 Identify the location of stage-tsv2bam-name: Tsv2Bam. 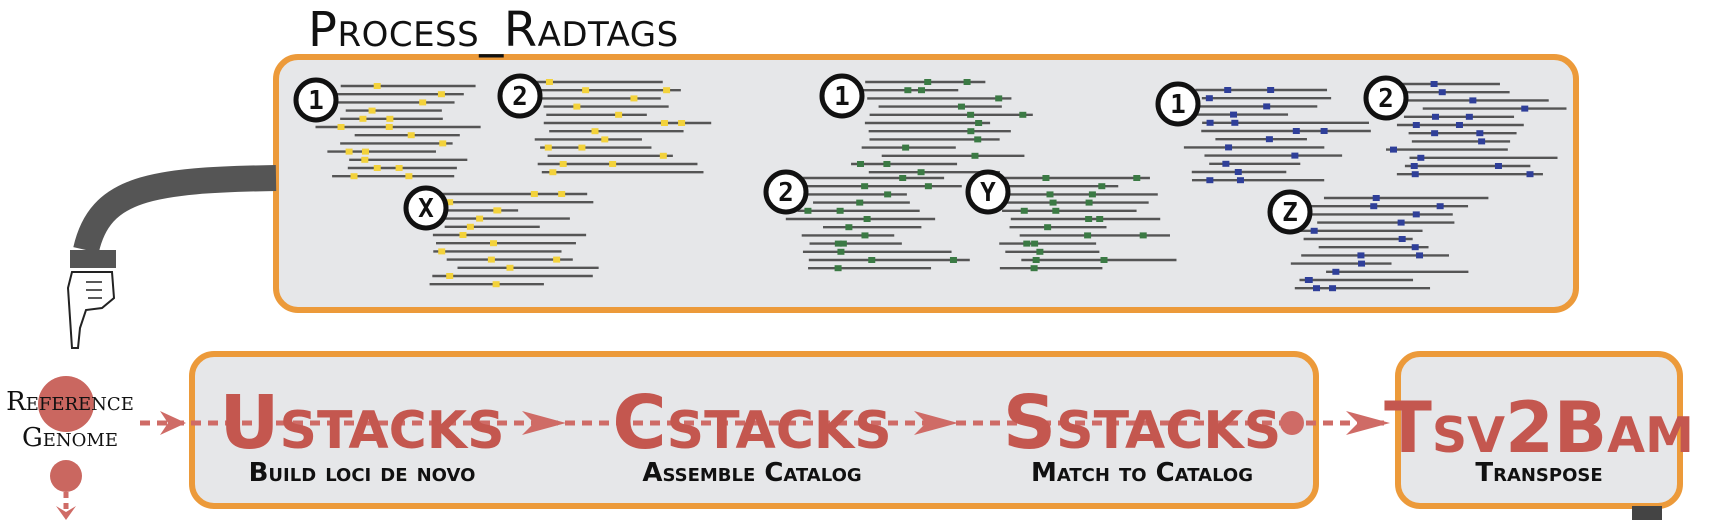
(1539, 428).